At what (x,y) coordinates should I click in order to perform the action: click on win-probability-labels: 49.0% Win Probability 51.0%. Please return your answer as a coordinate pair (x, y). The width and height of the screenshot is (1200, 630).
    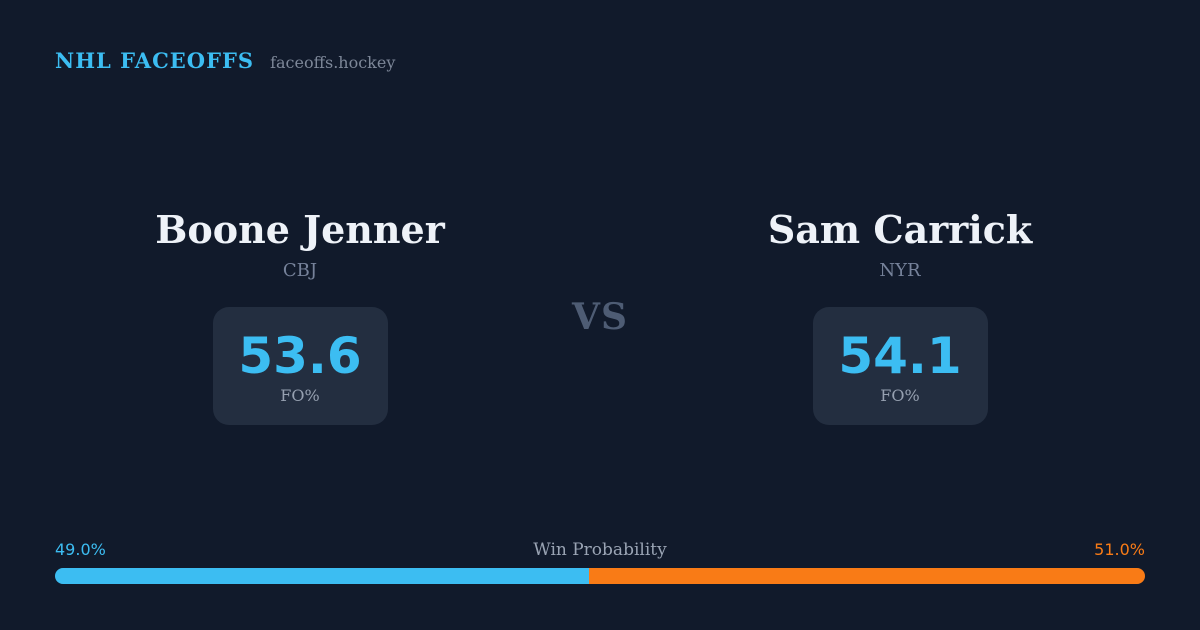
    Looking at the image, I should click on (600, 550).